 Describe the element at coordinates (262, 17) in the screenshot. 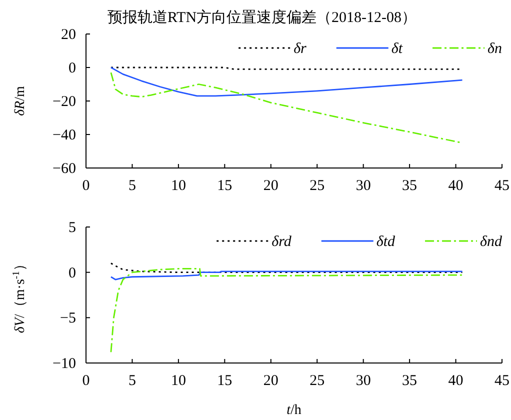

I see `chart-title: 预报轨道RTN方向位置速度偏差（2018-12-08）` at that location.